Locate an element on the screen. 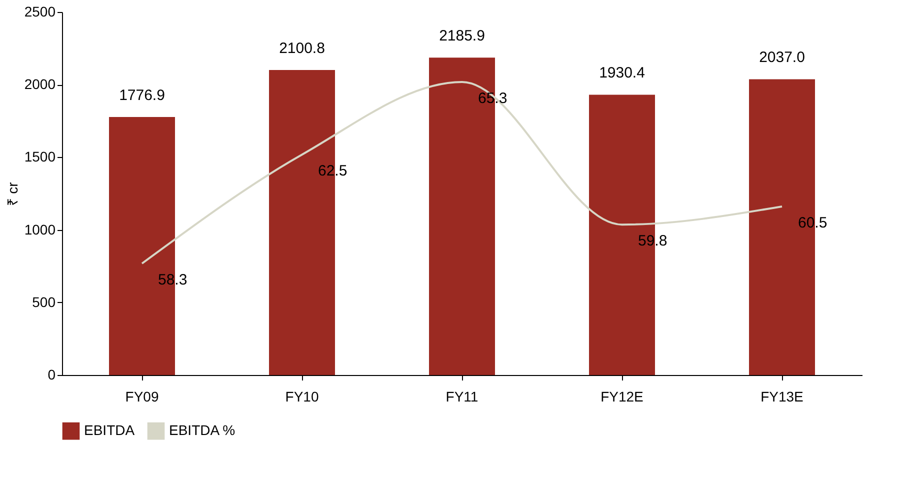 Image resolution: width=919 pixels, height=477 pixels. y-tick-label: 500 is located at coordinates (44, 302).